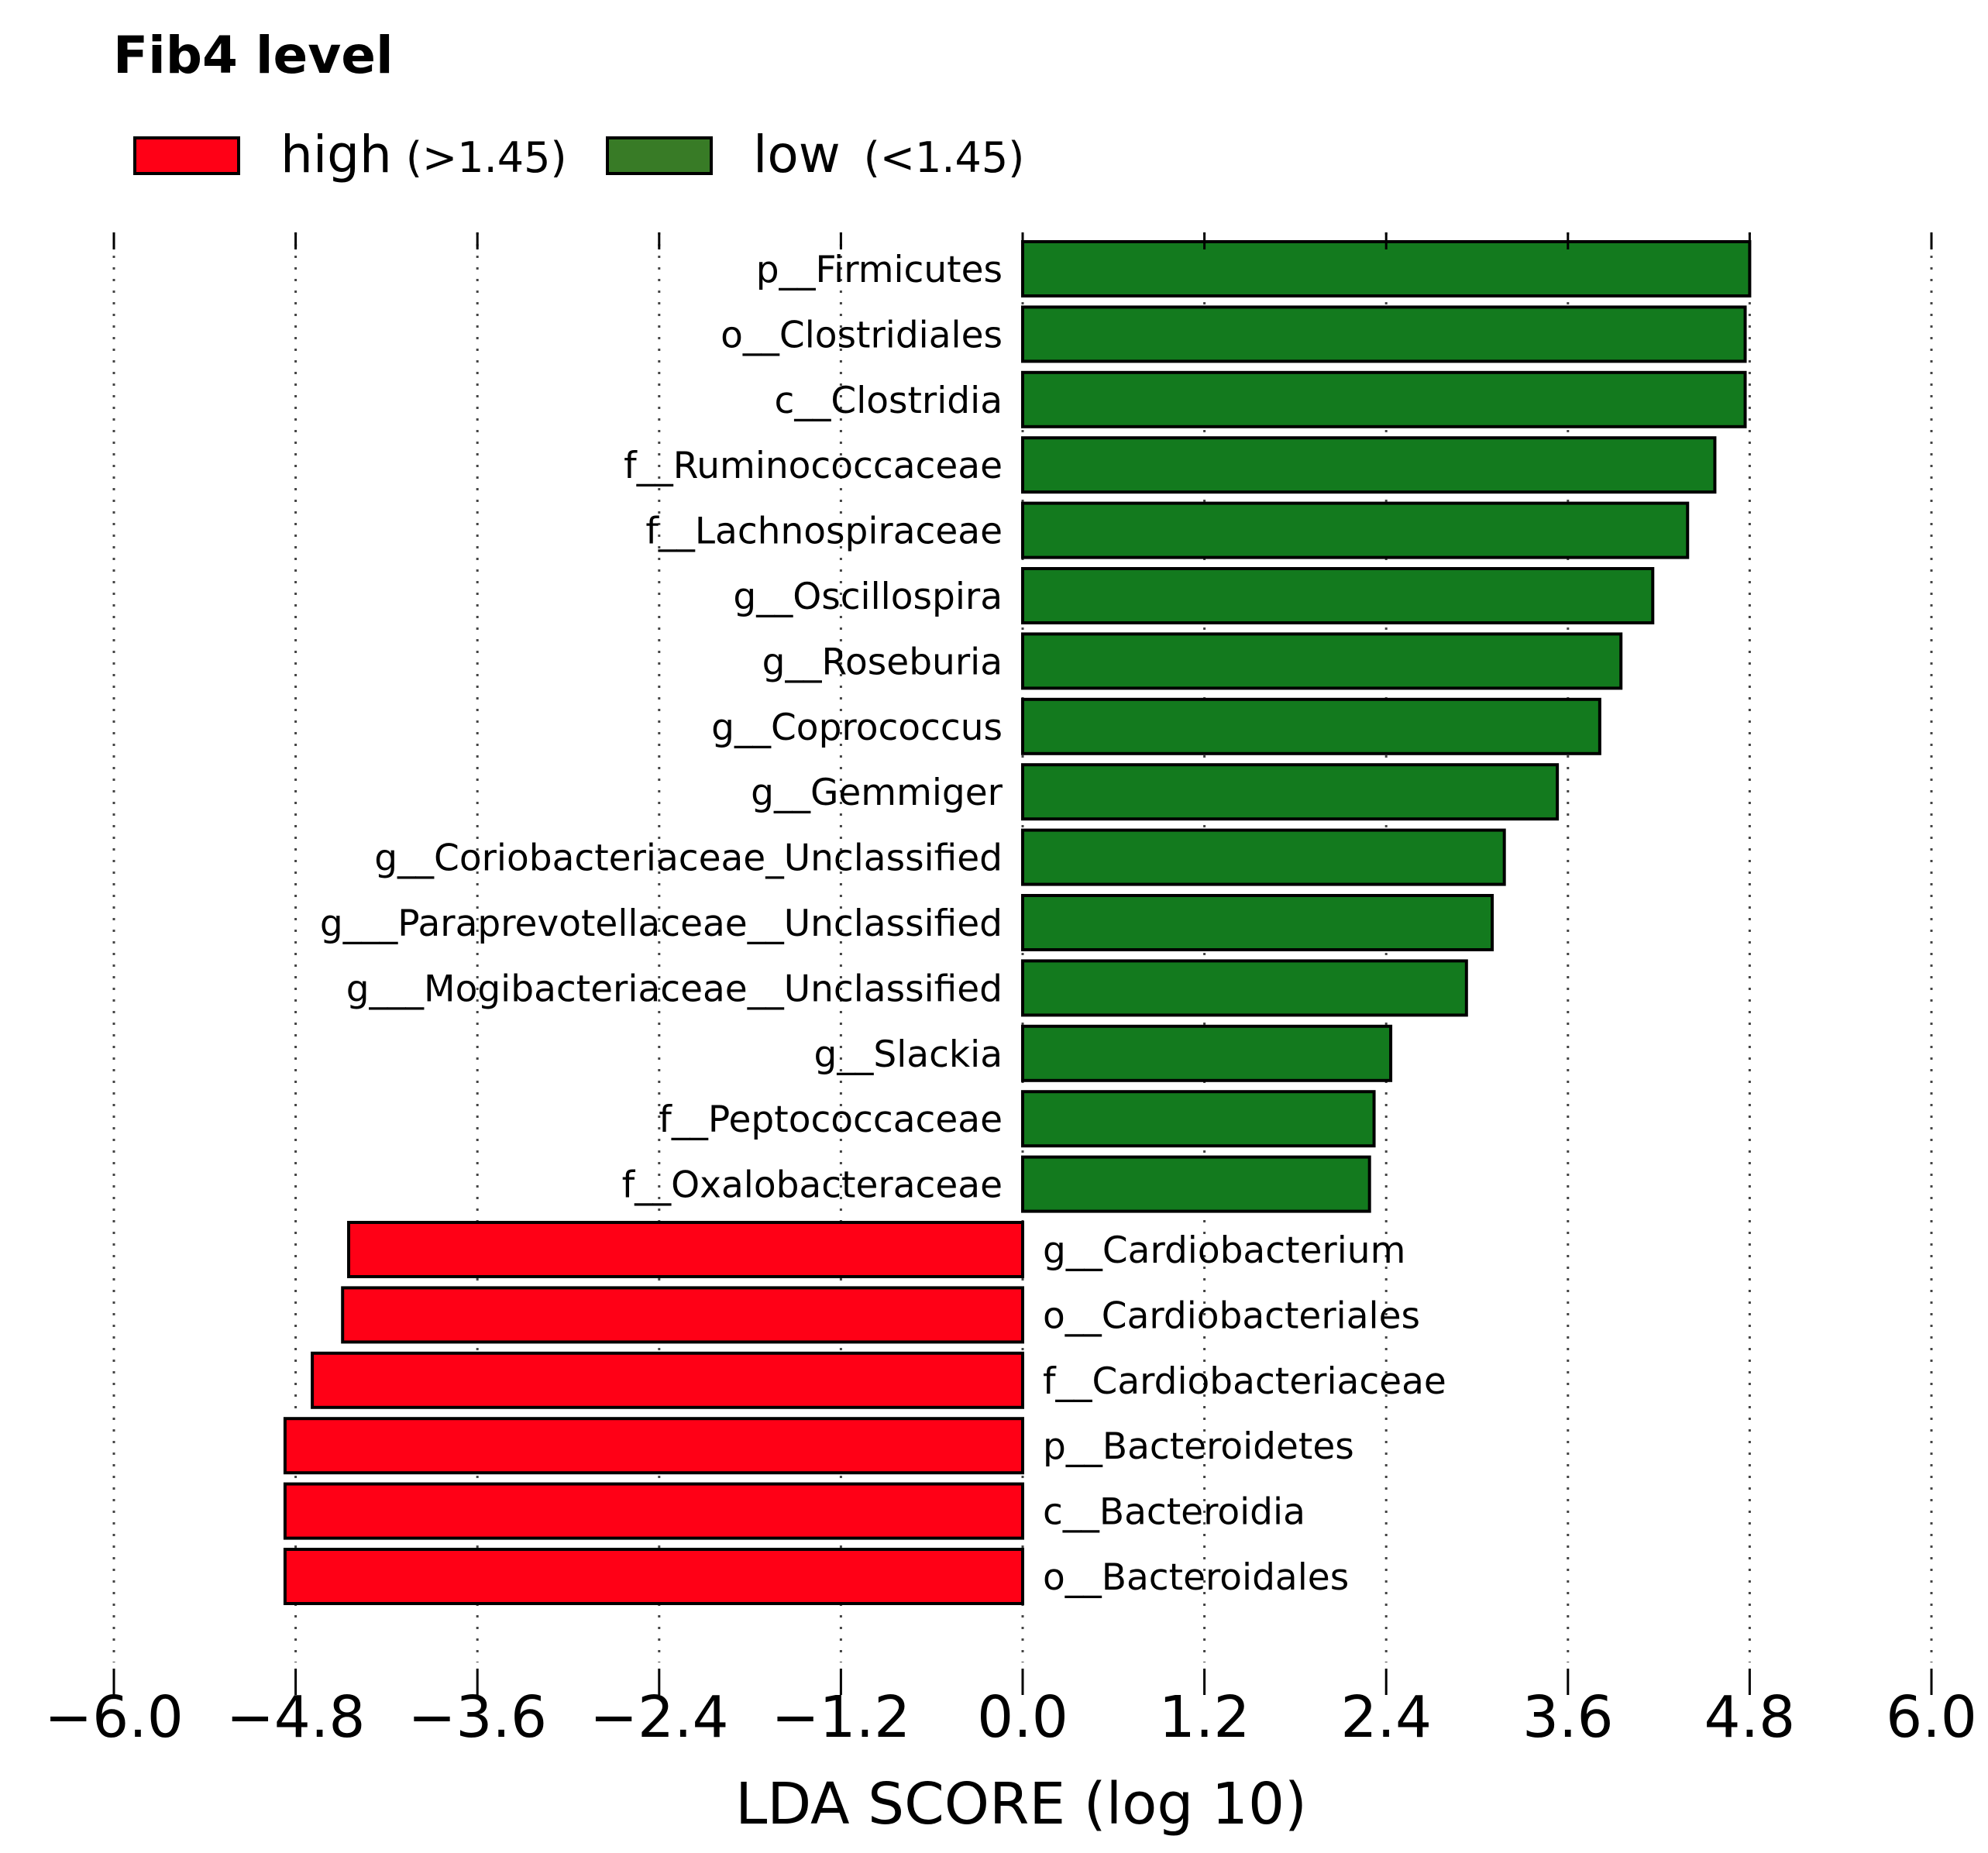 The image size is (1988, 1853). Describe the element at coordinates (253, 55) in the screenshot. I see `chart-title: Fib4 level` at that location.